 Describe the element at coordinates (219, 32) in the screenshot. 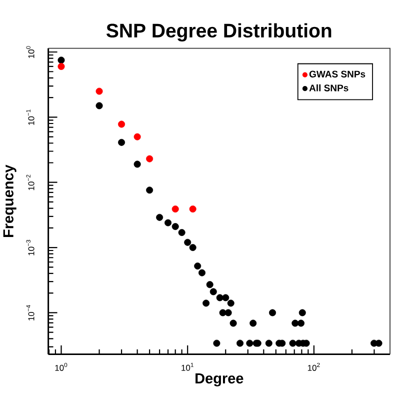

I see `chart-title: SNP Degree Distribution` at that location.